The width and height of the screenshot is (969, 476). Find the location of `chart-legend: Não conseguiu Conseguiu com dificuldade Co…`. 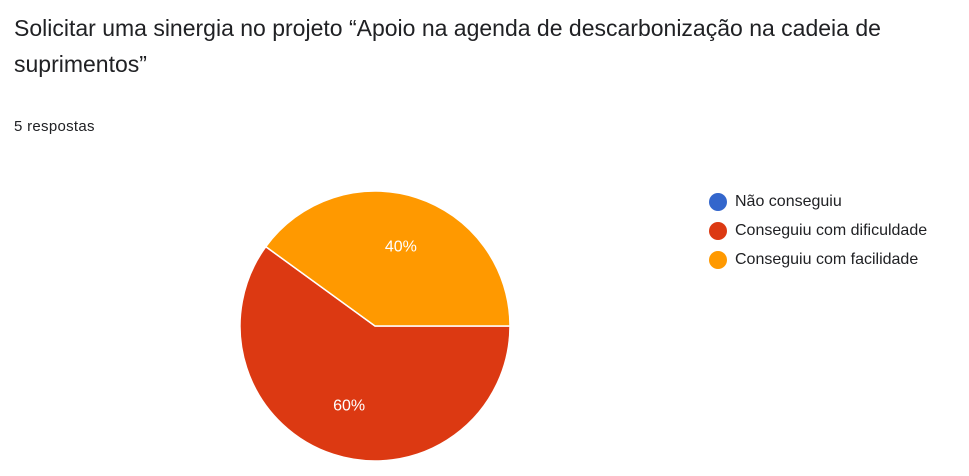

chart-legend: Não conseguiu Conseguiu com dificuldade Co… is located at coordinates (818, 230).